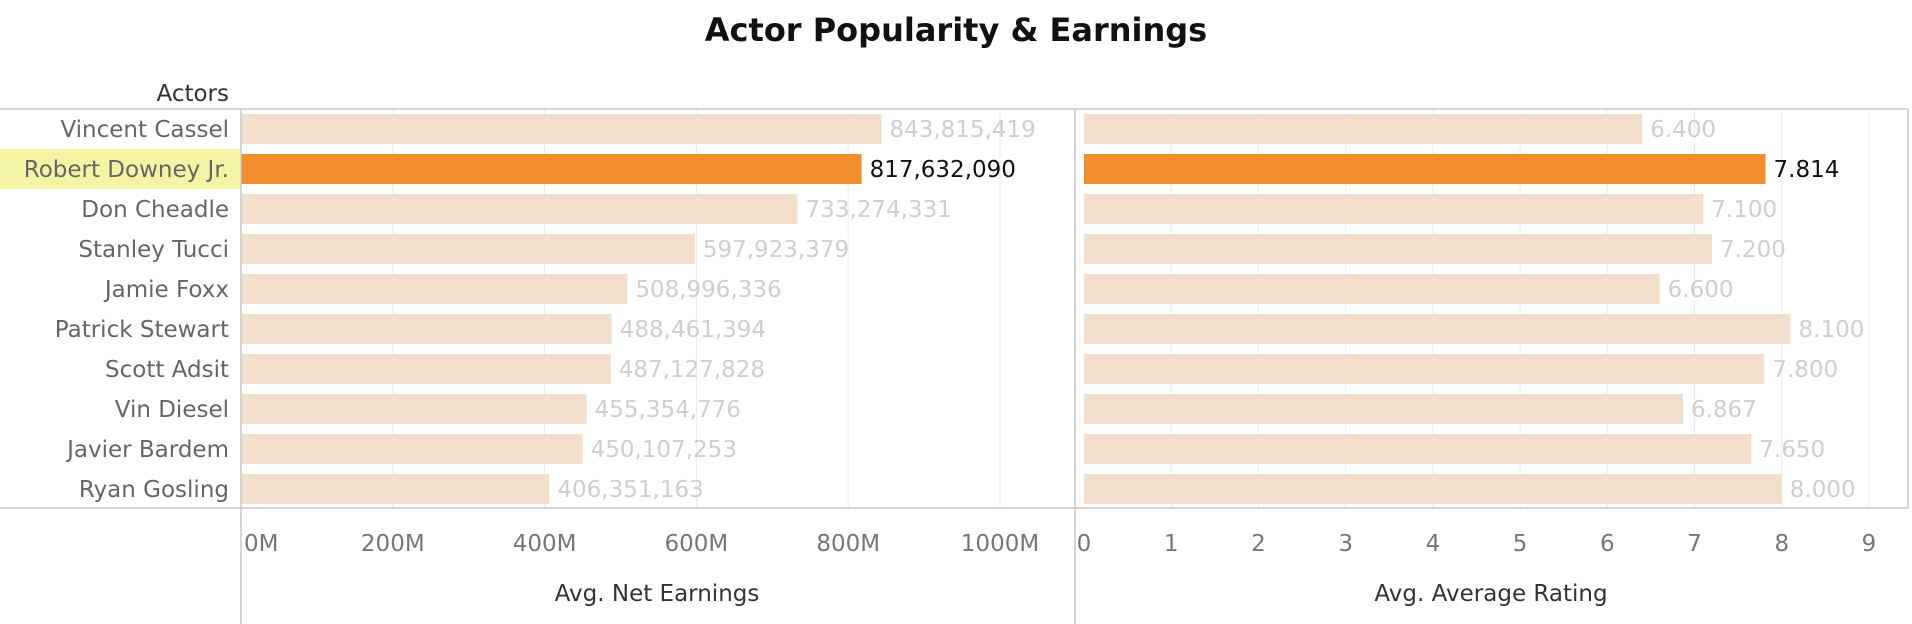  Describe the element at coordinates (261, 544) in the screenshot. I see `earnings-tick-label: 0M` at that location.